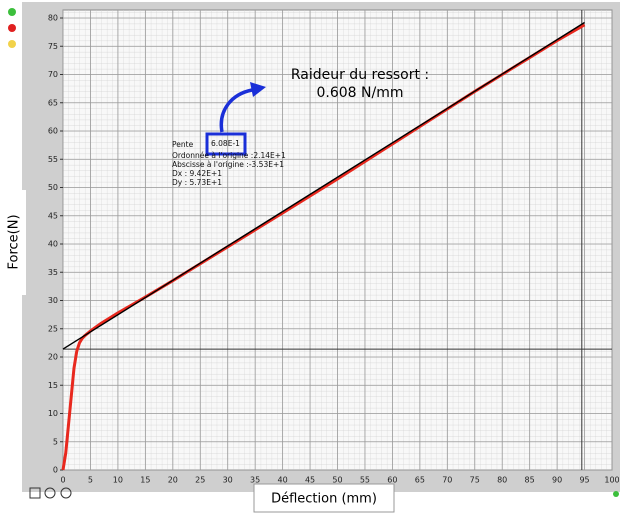 The image size is (620, 514). Describe the element at coordinates (53, 244) in the screenshot. I see `y-tick-label: 40` at that location.